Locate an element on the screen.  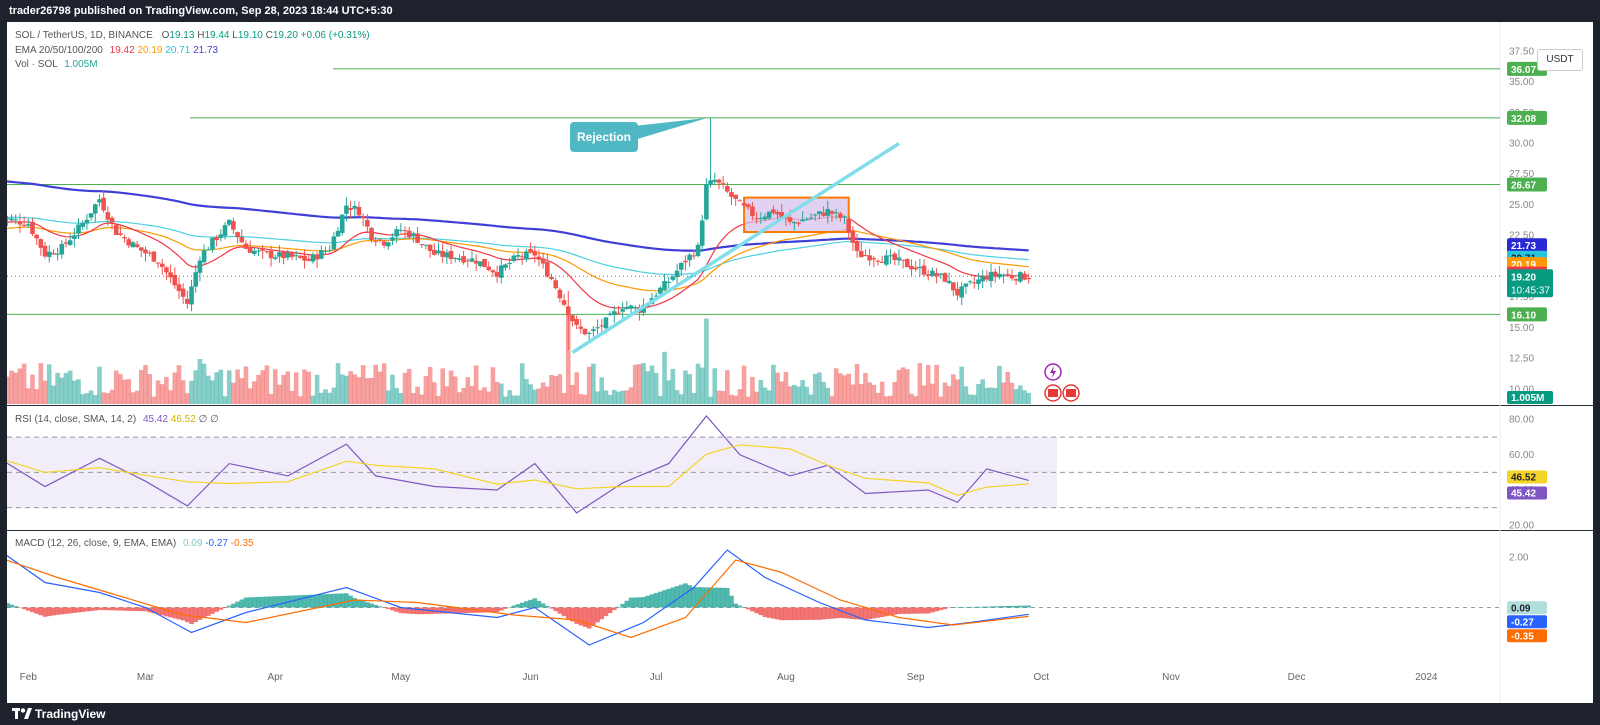
volume-tag is located at coordinates (1530, 397).